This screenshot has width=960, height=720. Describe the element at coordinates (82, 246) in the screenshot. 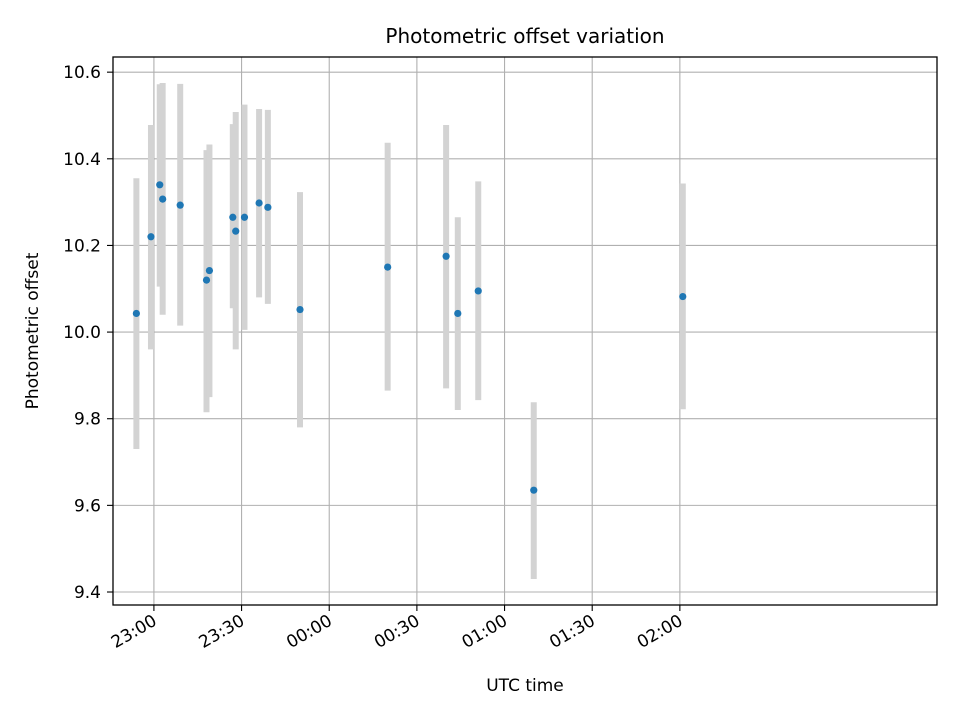

I see `y-tick-label: 10.2` at that location.